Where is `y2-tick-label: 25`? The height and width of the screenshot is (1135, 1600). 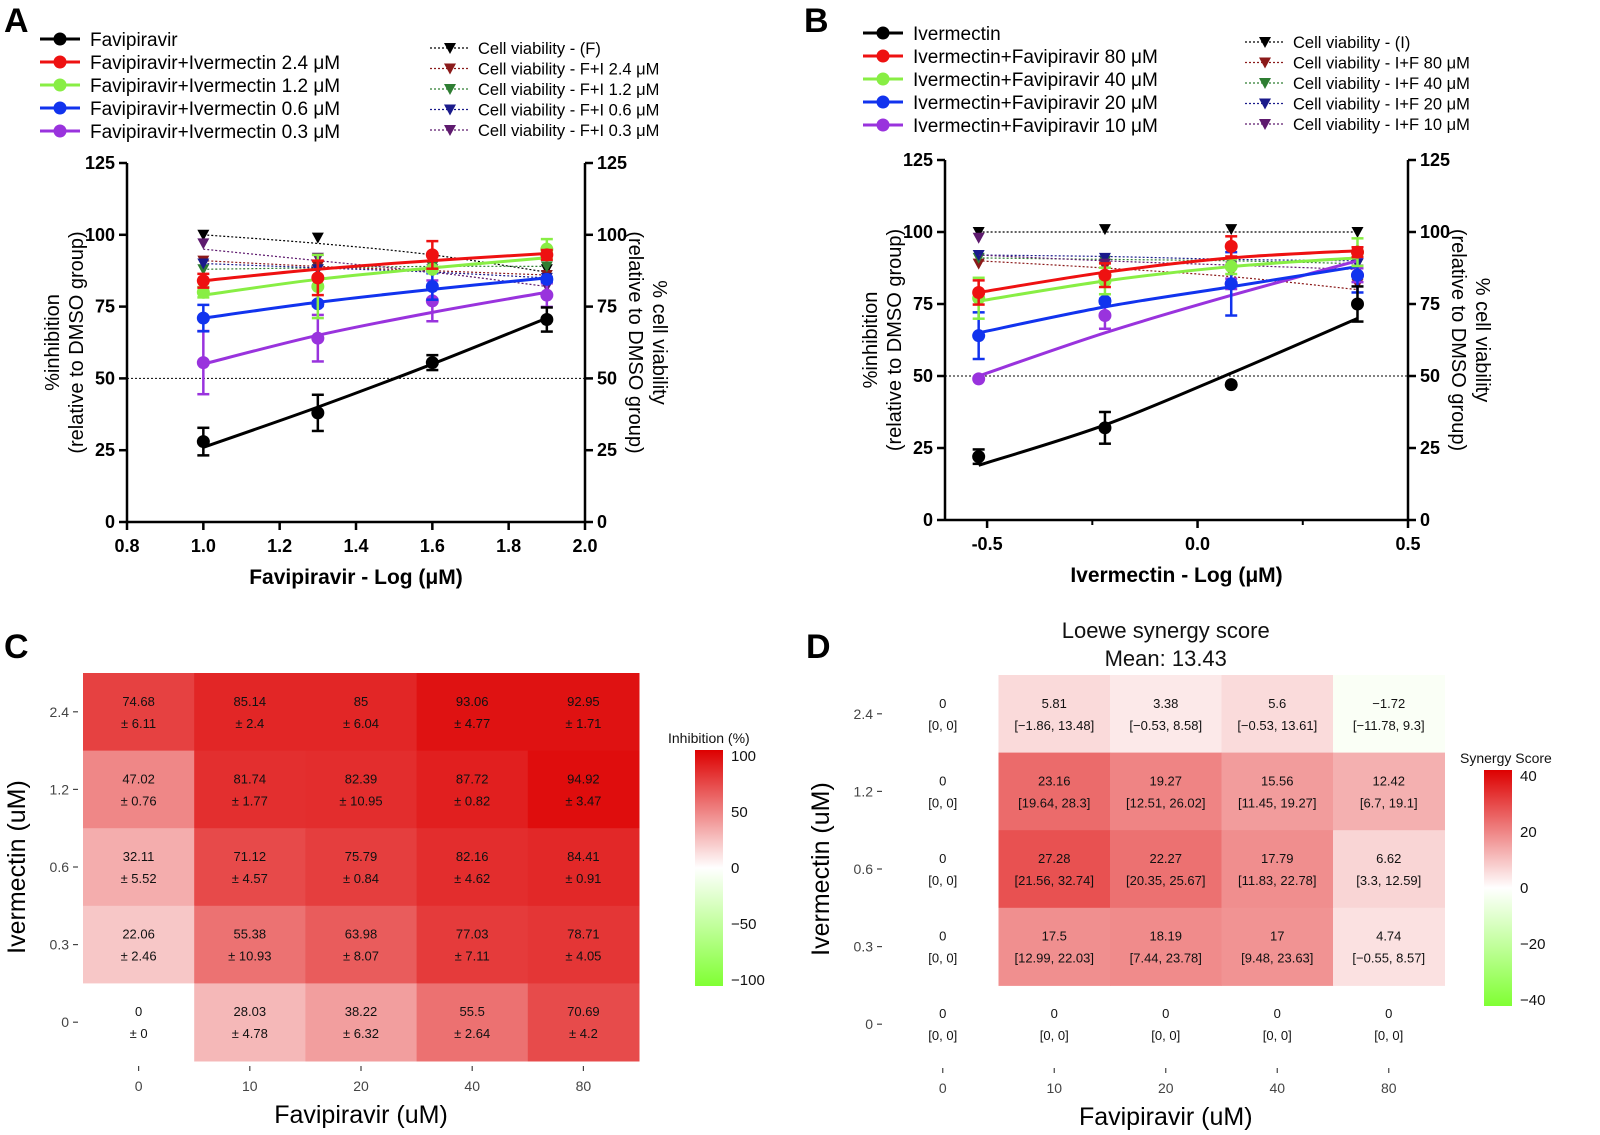
y2-tick-label: 25 is located at coordinates (607, 450).